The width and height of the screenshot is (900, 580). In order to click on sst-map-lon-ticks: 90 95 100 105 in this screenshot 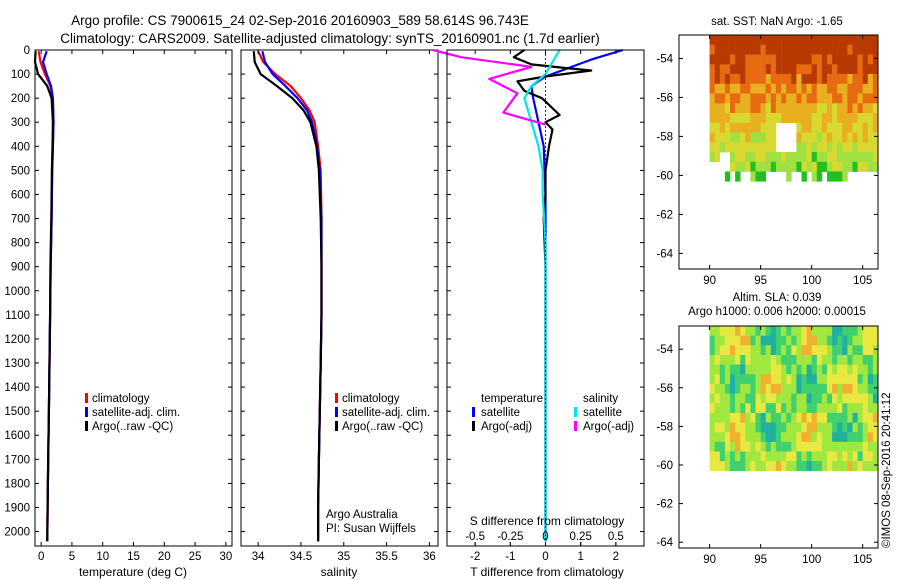, I will do `click(787, 161)`.